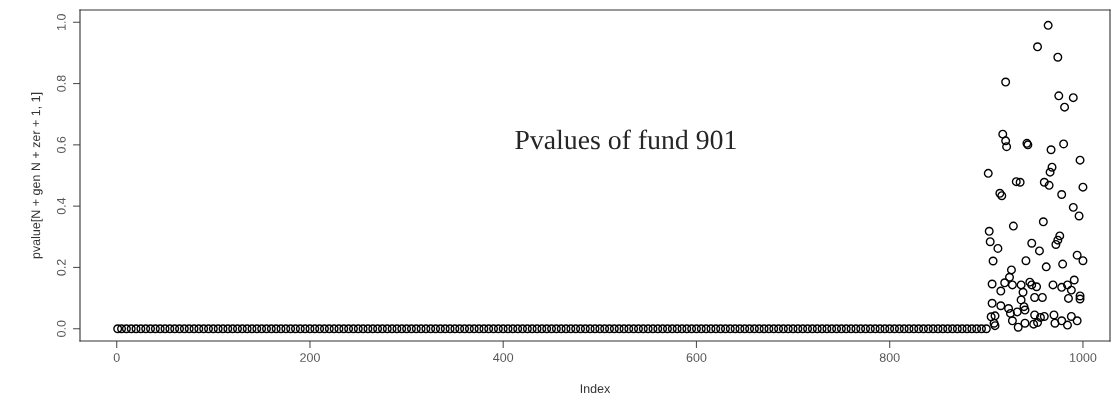  I want to click on y-axis-title: pvalue[N + gen N + zer + 1, 1], so click(37, 175).